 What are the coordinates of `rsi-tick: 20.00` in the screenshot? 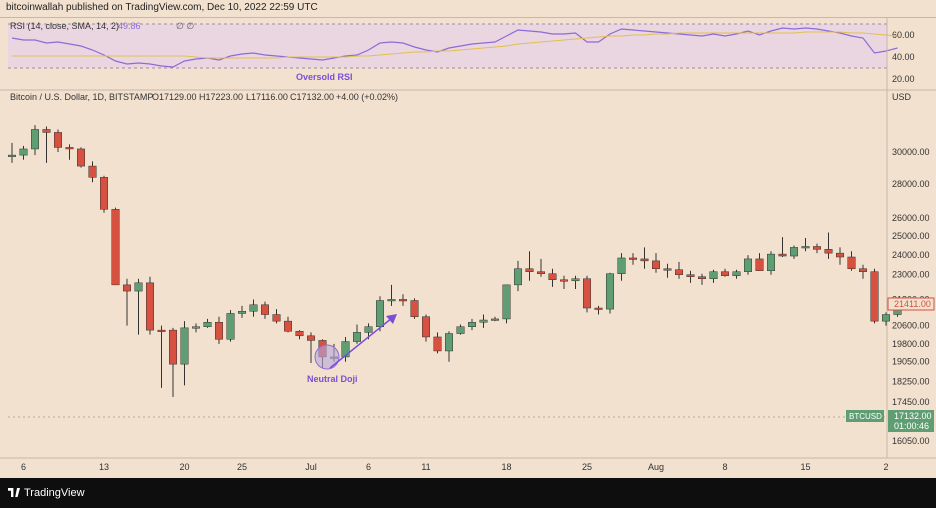 It's located at (903, 79).